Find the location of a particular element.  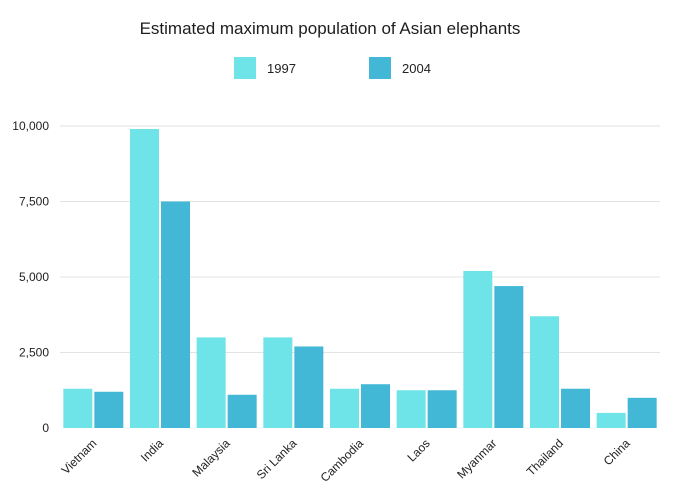

bar-china-1997 is located at coordinates (611, 420).